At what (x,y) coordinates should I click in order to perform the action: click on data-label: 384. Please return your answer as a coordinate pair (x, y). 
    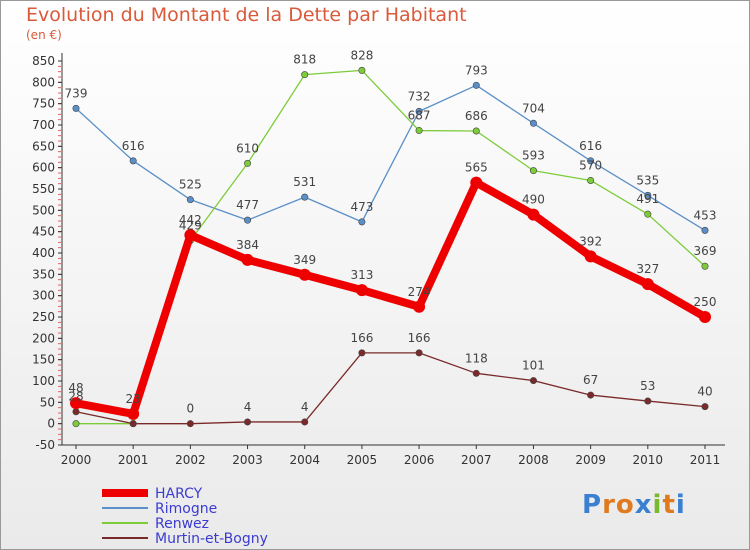
    Looking at the image, I should click on (247, 245).